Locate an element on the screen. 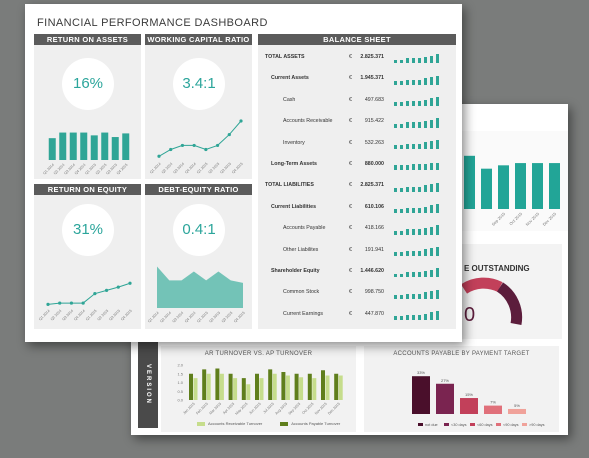 This screenshot has height=458, width=589. balance-row-label: Accounts Receivable is located at coordinates (308, 121).